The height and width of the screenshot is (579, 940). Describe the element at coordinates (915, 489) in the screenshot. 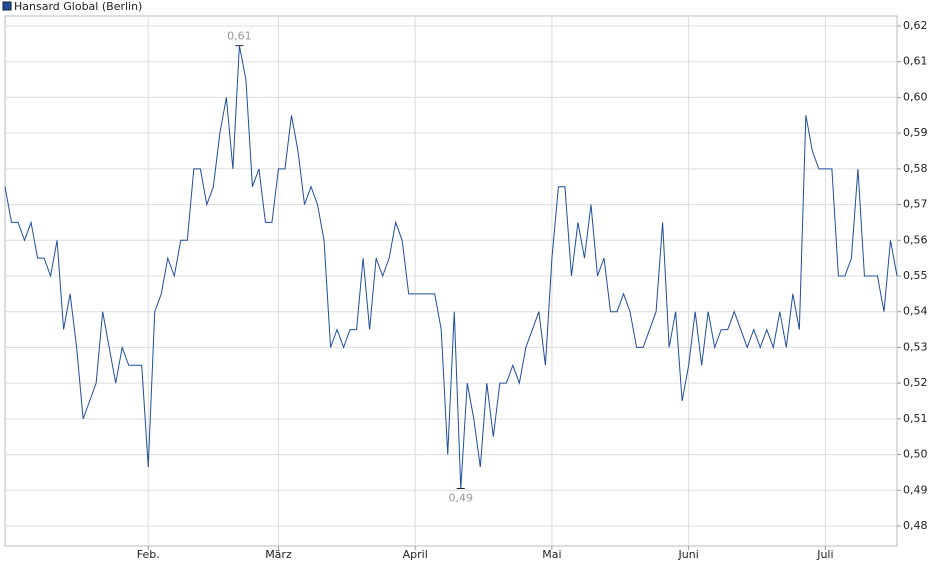

I see `y-tick-label: 0,49` at that location.